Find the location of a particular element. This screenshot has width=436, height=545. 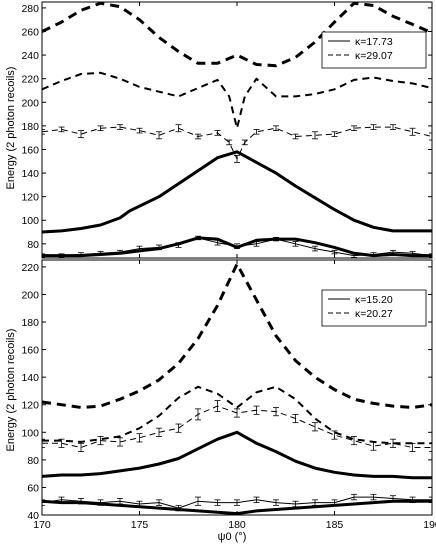

legend-label: κ=15.20 is located at coordinates (374, 300).